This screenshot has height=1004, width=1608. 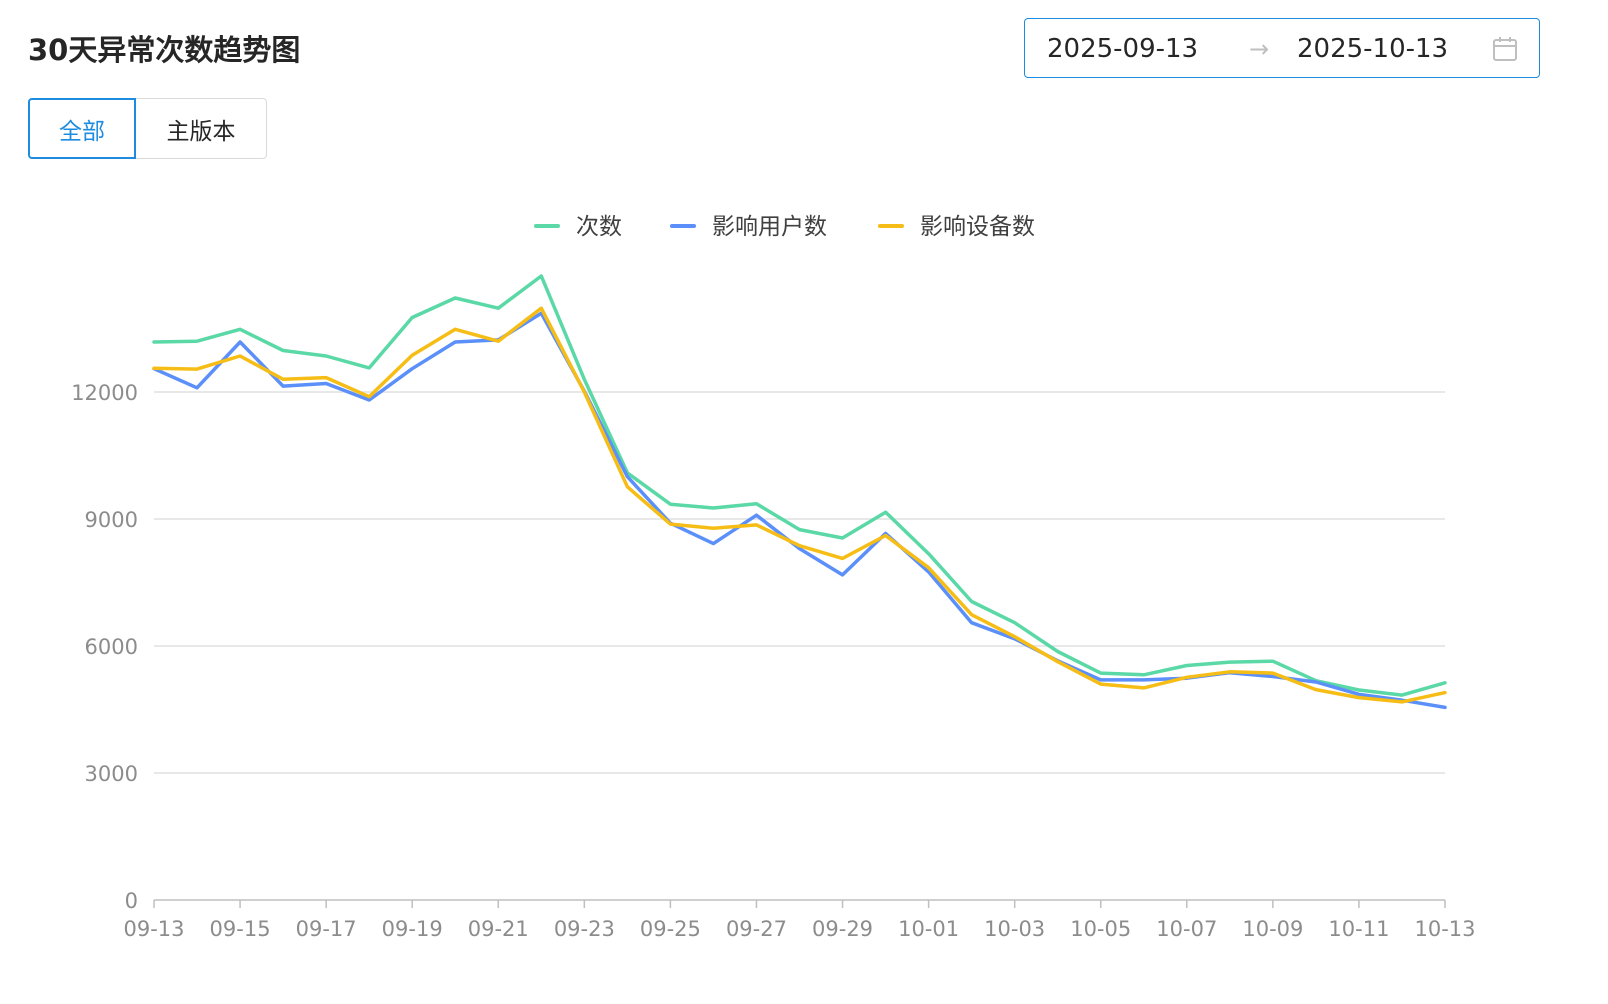 What do you see at coordinates (131, 901) in the screenshot?
I see `y-tick-label: 0` at bounding box center [131, 901].